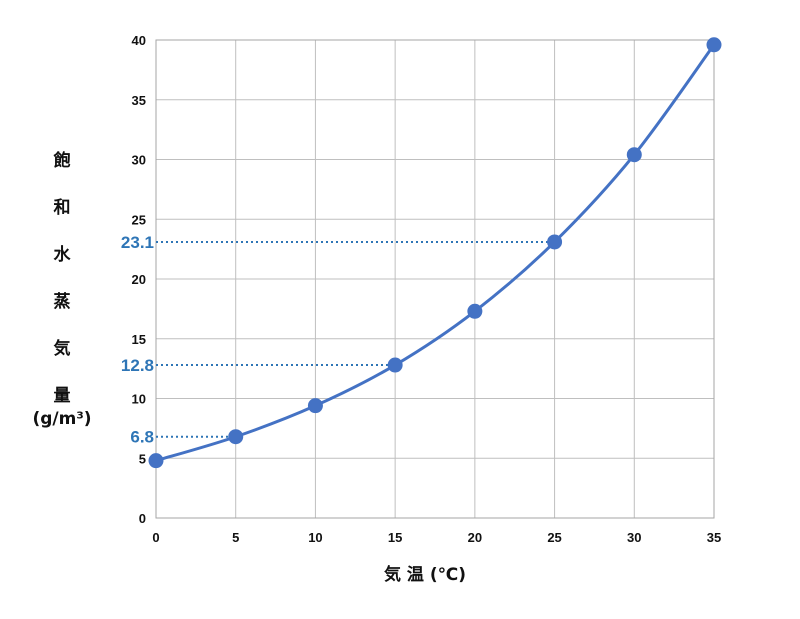  I want to click on y-tick-label: 30, so click(139, 160).